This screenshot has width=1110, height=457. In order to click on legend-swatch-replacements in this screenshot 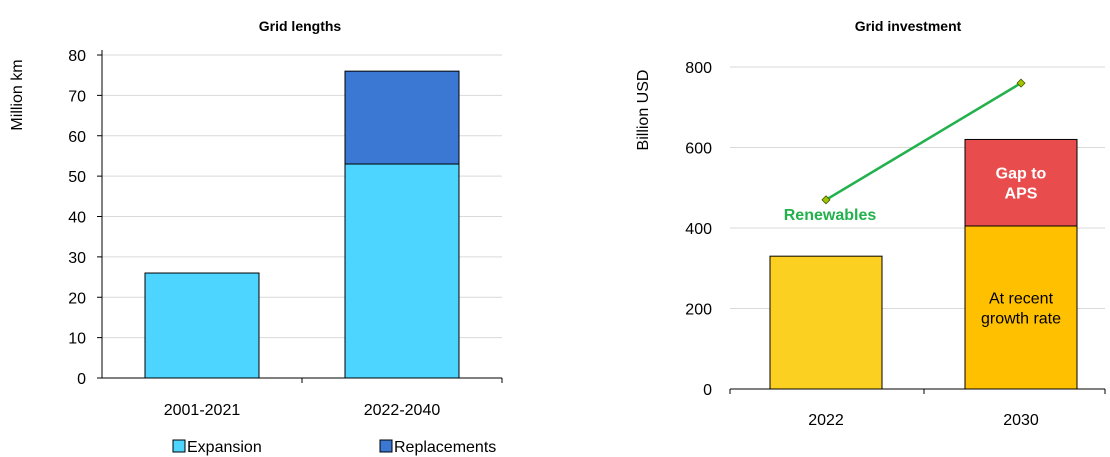, I will do `click(386, 446)`.